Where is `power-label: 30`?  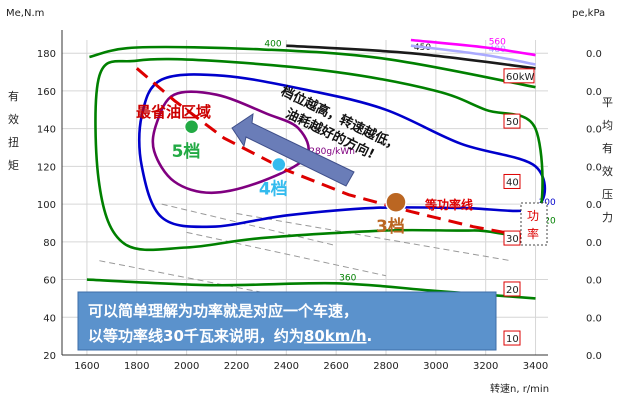 power-label: 30 is located at coordinates (512, 239).